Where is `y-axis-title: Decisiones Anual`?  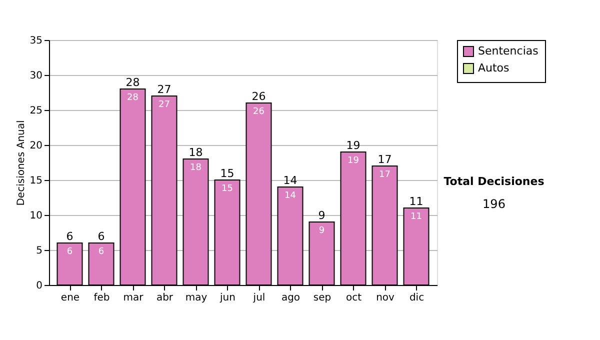 y-axis-title: Decisiones Anual is located at coordinates (21, 163).